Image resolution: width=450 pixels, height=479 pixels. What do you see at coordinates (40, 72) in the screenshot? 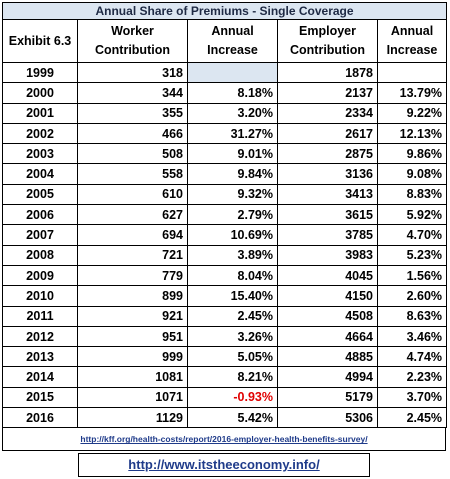
I see `year-cell: 1999` at bounding box center [40, 72].